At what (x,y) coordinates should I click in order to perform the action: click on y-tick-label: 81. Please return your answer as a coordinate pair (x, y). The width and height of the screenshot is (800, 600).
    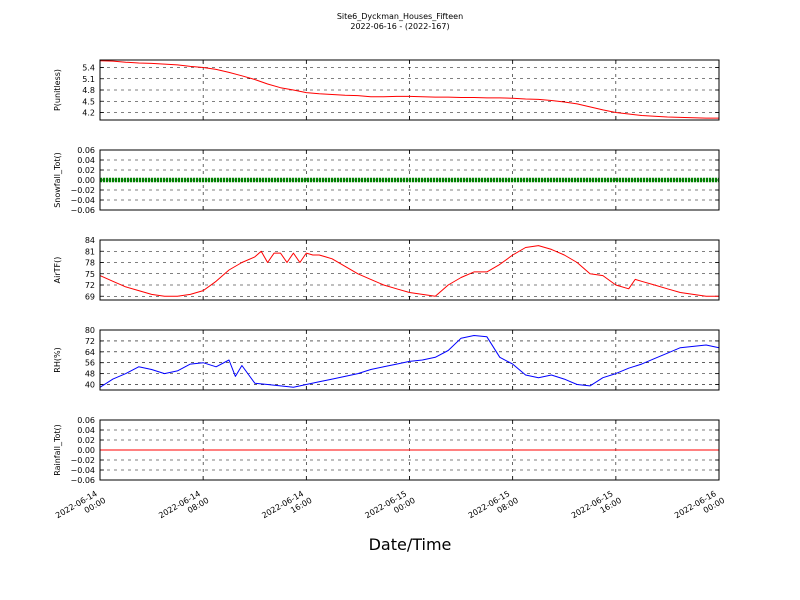
    Looking at the image, I should click on (90, 251).